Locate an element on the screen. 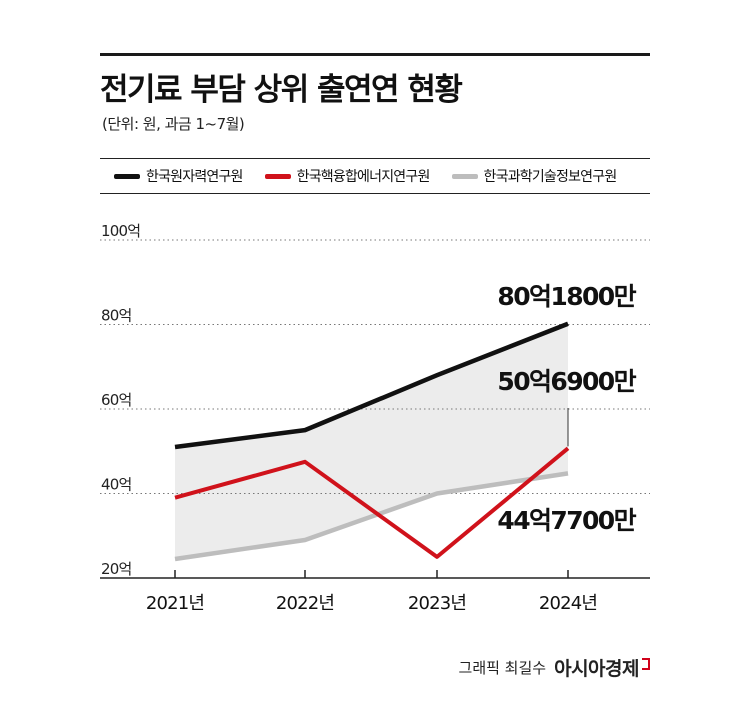  legend-item-kaeri: 한국원자력연구원 is located at coordinates (178, 176).